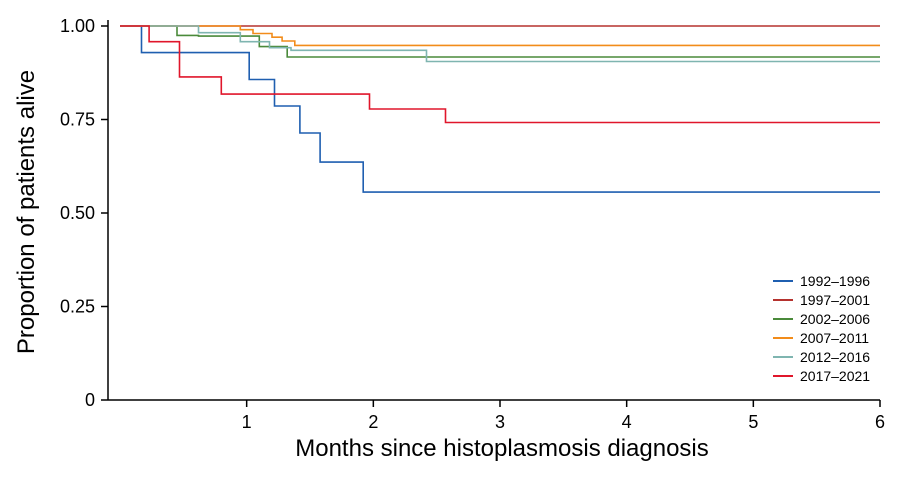  What do you see at coordinates (835, 376) in the screenshot?
I see `legend-label-6: 2017–2021` at bounding box center [835, 376].